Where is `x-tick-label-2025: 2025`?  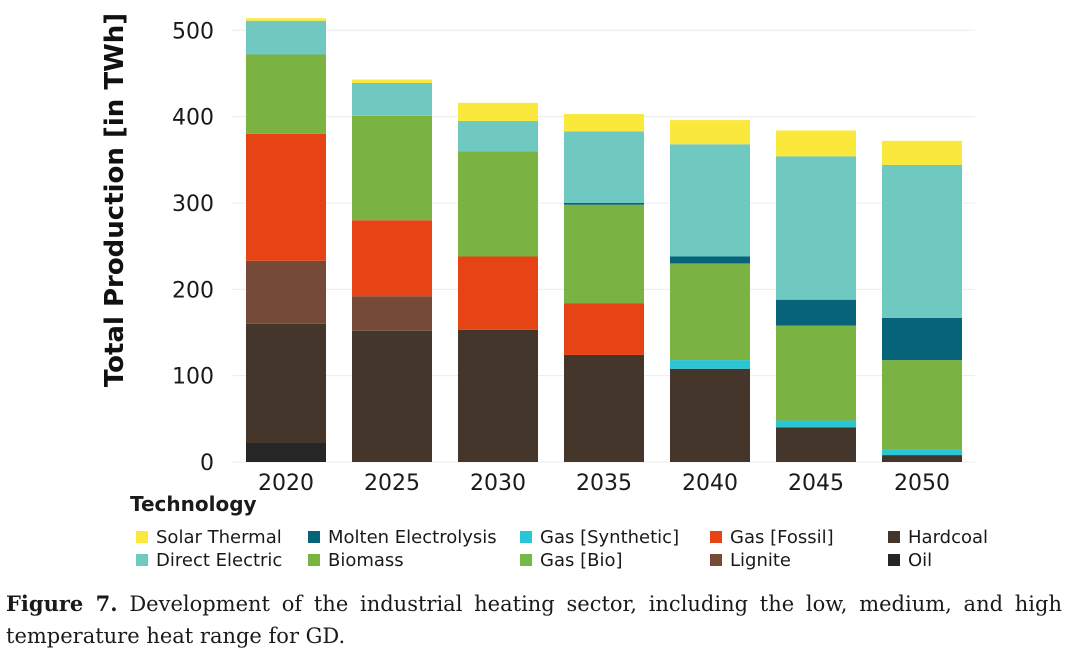
x-tick-label-2025: 2025 is located at coordinates (392, 483).